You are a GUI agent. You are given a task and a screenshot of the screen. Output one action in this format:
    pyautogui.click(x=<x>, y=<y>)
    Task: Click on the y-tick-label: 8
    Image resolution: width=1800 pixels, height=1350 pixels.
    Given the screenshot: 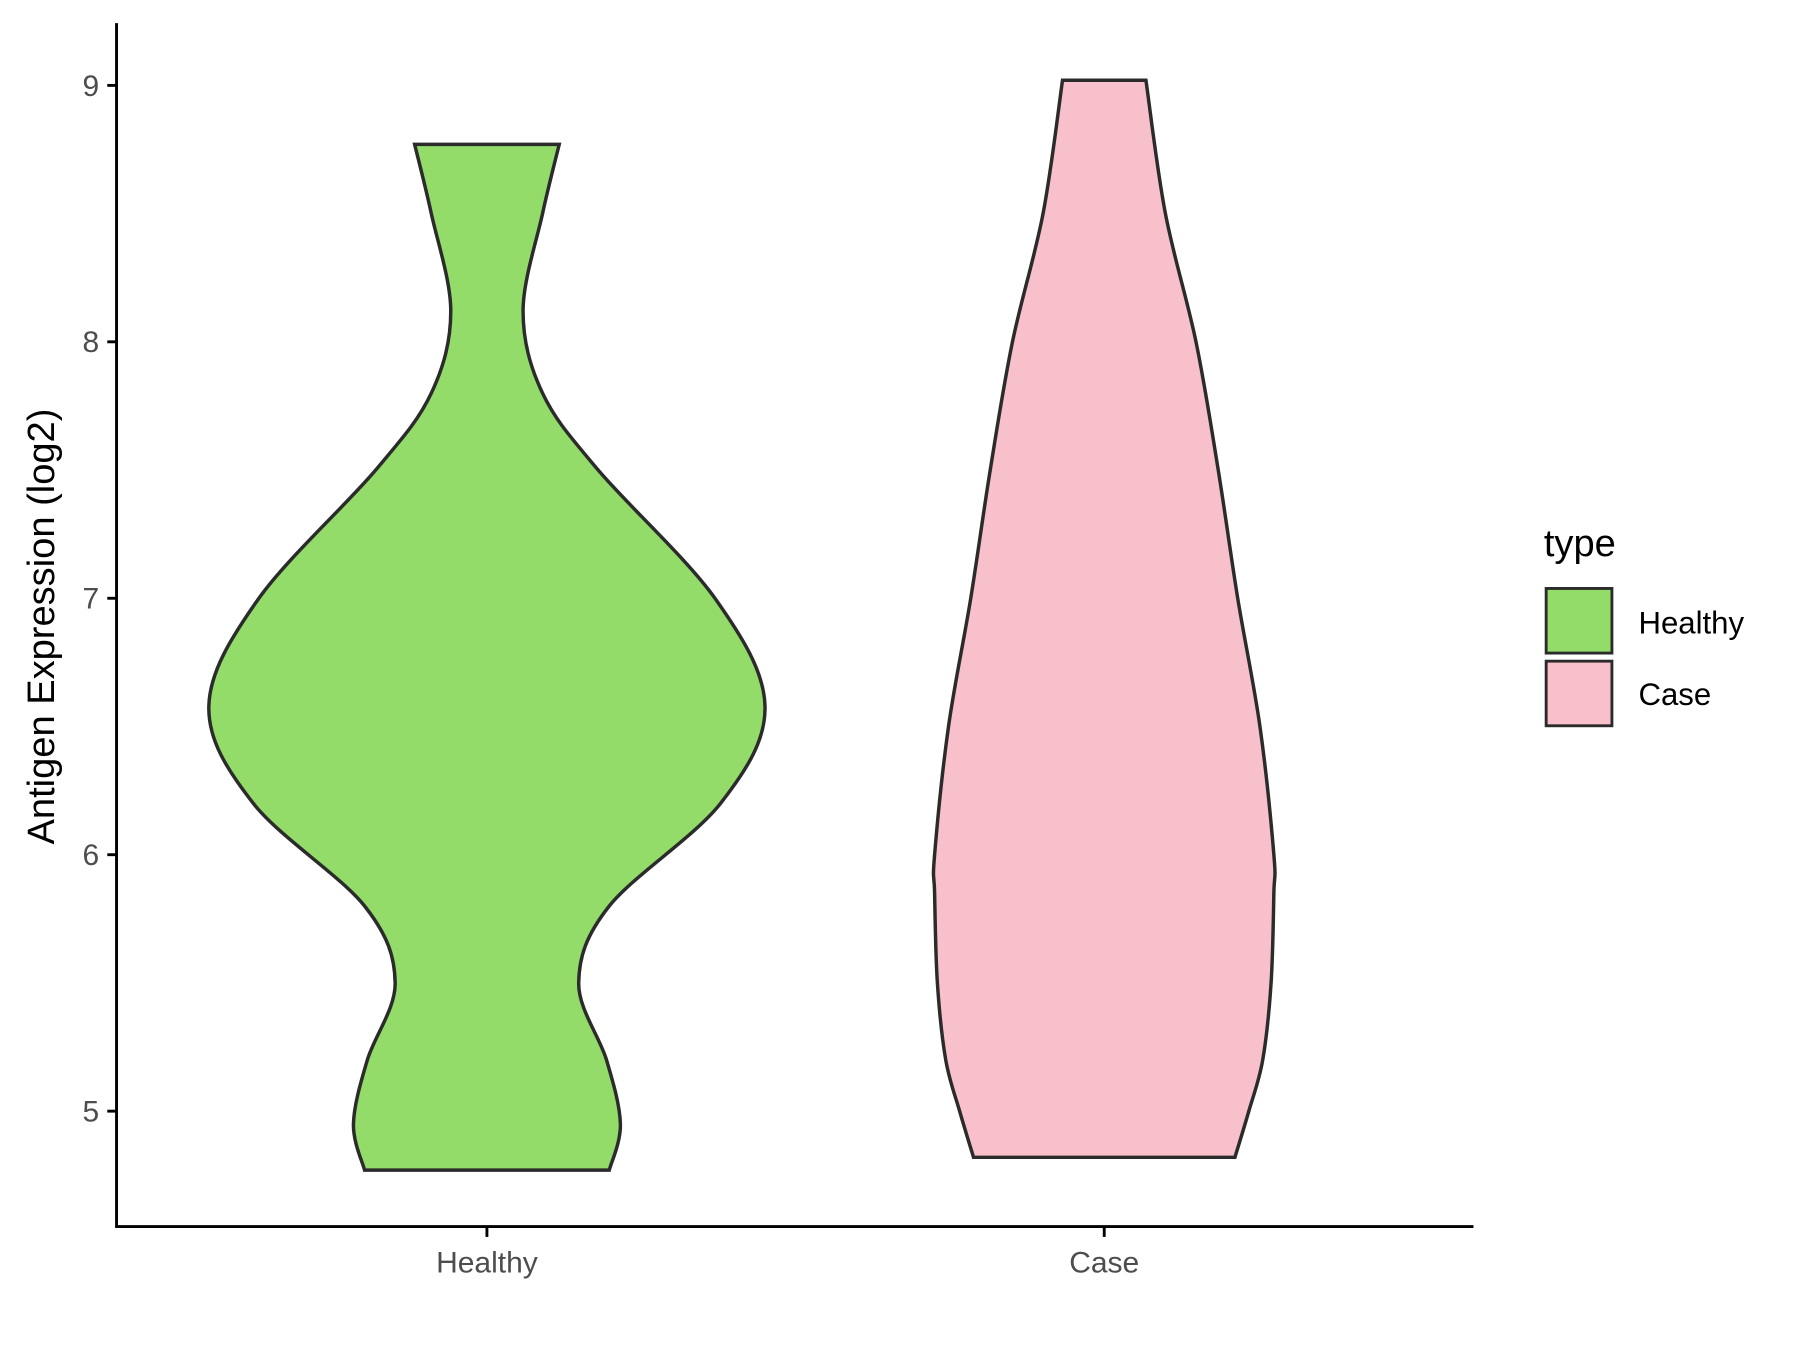 What is the action you would take?
    pyautogui.click(x=91, y=342)
    